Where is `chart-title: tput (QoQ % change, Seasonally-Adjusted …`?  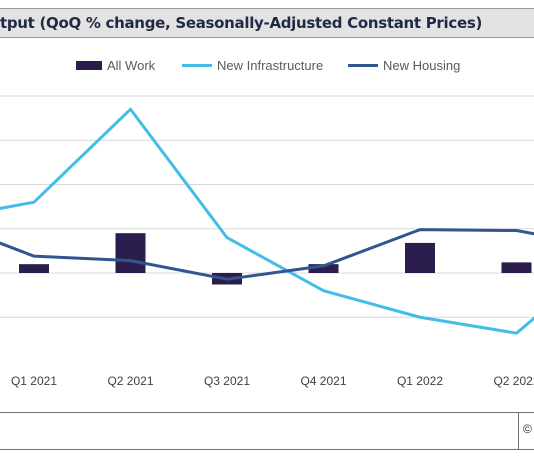
chart-title: tput (QoQ % change, Seasonally-Adjusted … is located at coordinates (241, 23).